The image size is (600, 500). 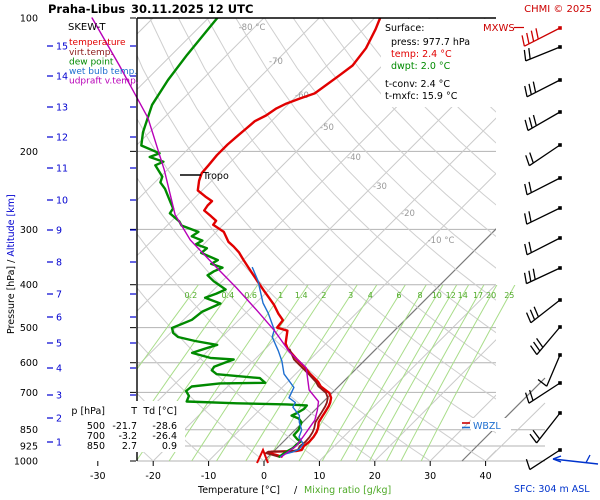 I want to click on altitude-tick-label: 10, so click(x=62, y=201).